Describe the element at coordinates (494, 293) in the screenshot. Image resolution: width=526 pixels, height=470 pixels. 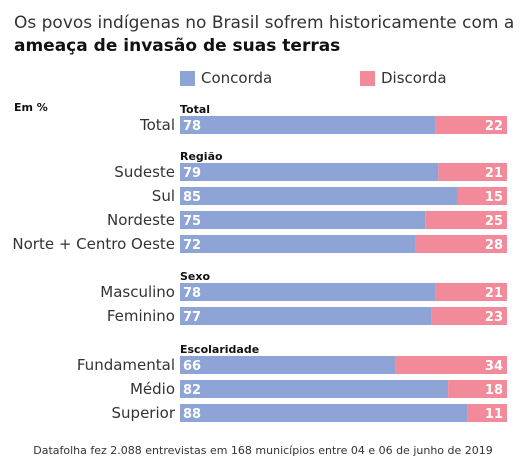
I see `value-discorda-masculino: 21` at that location.